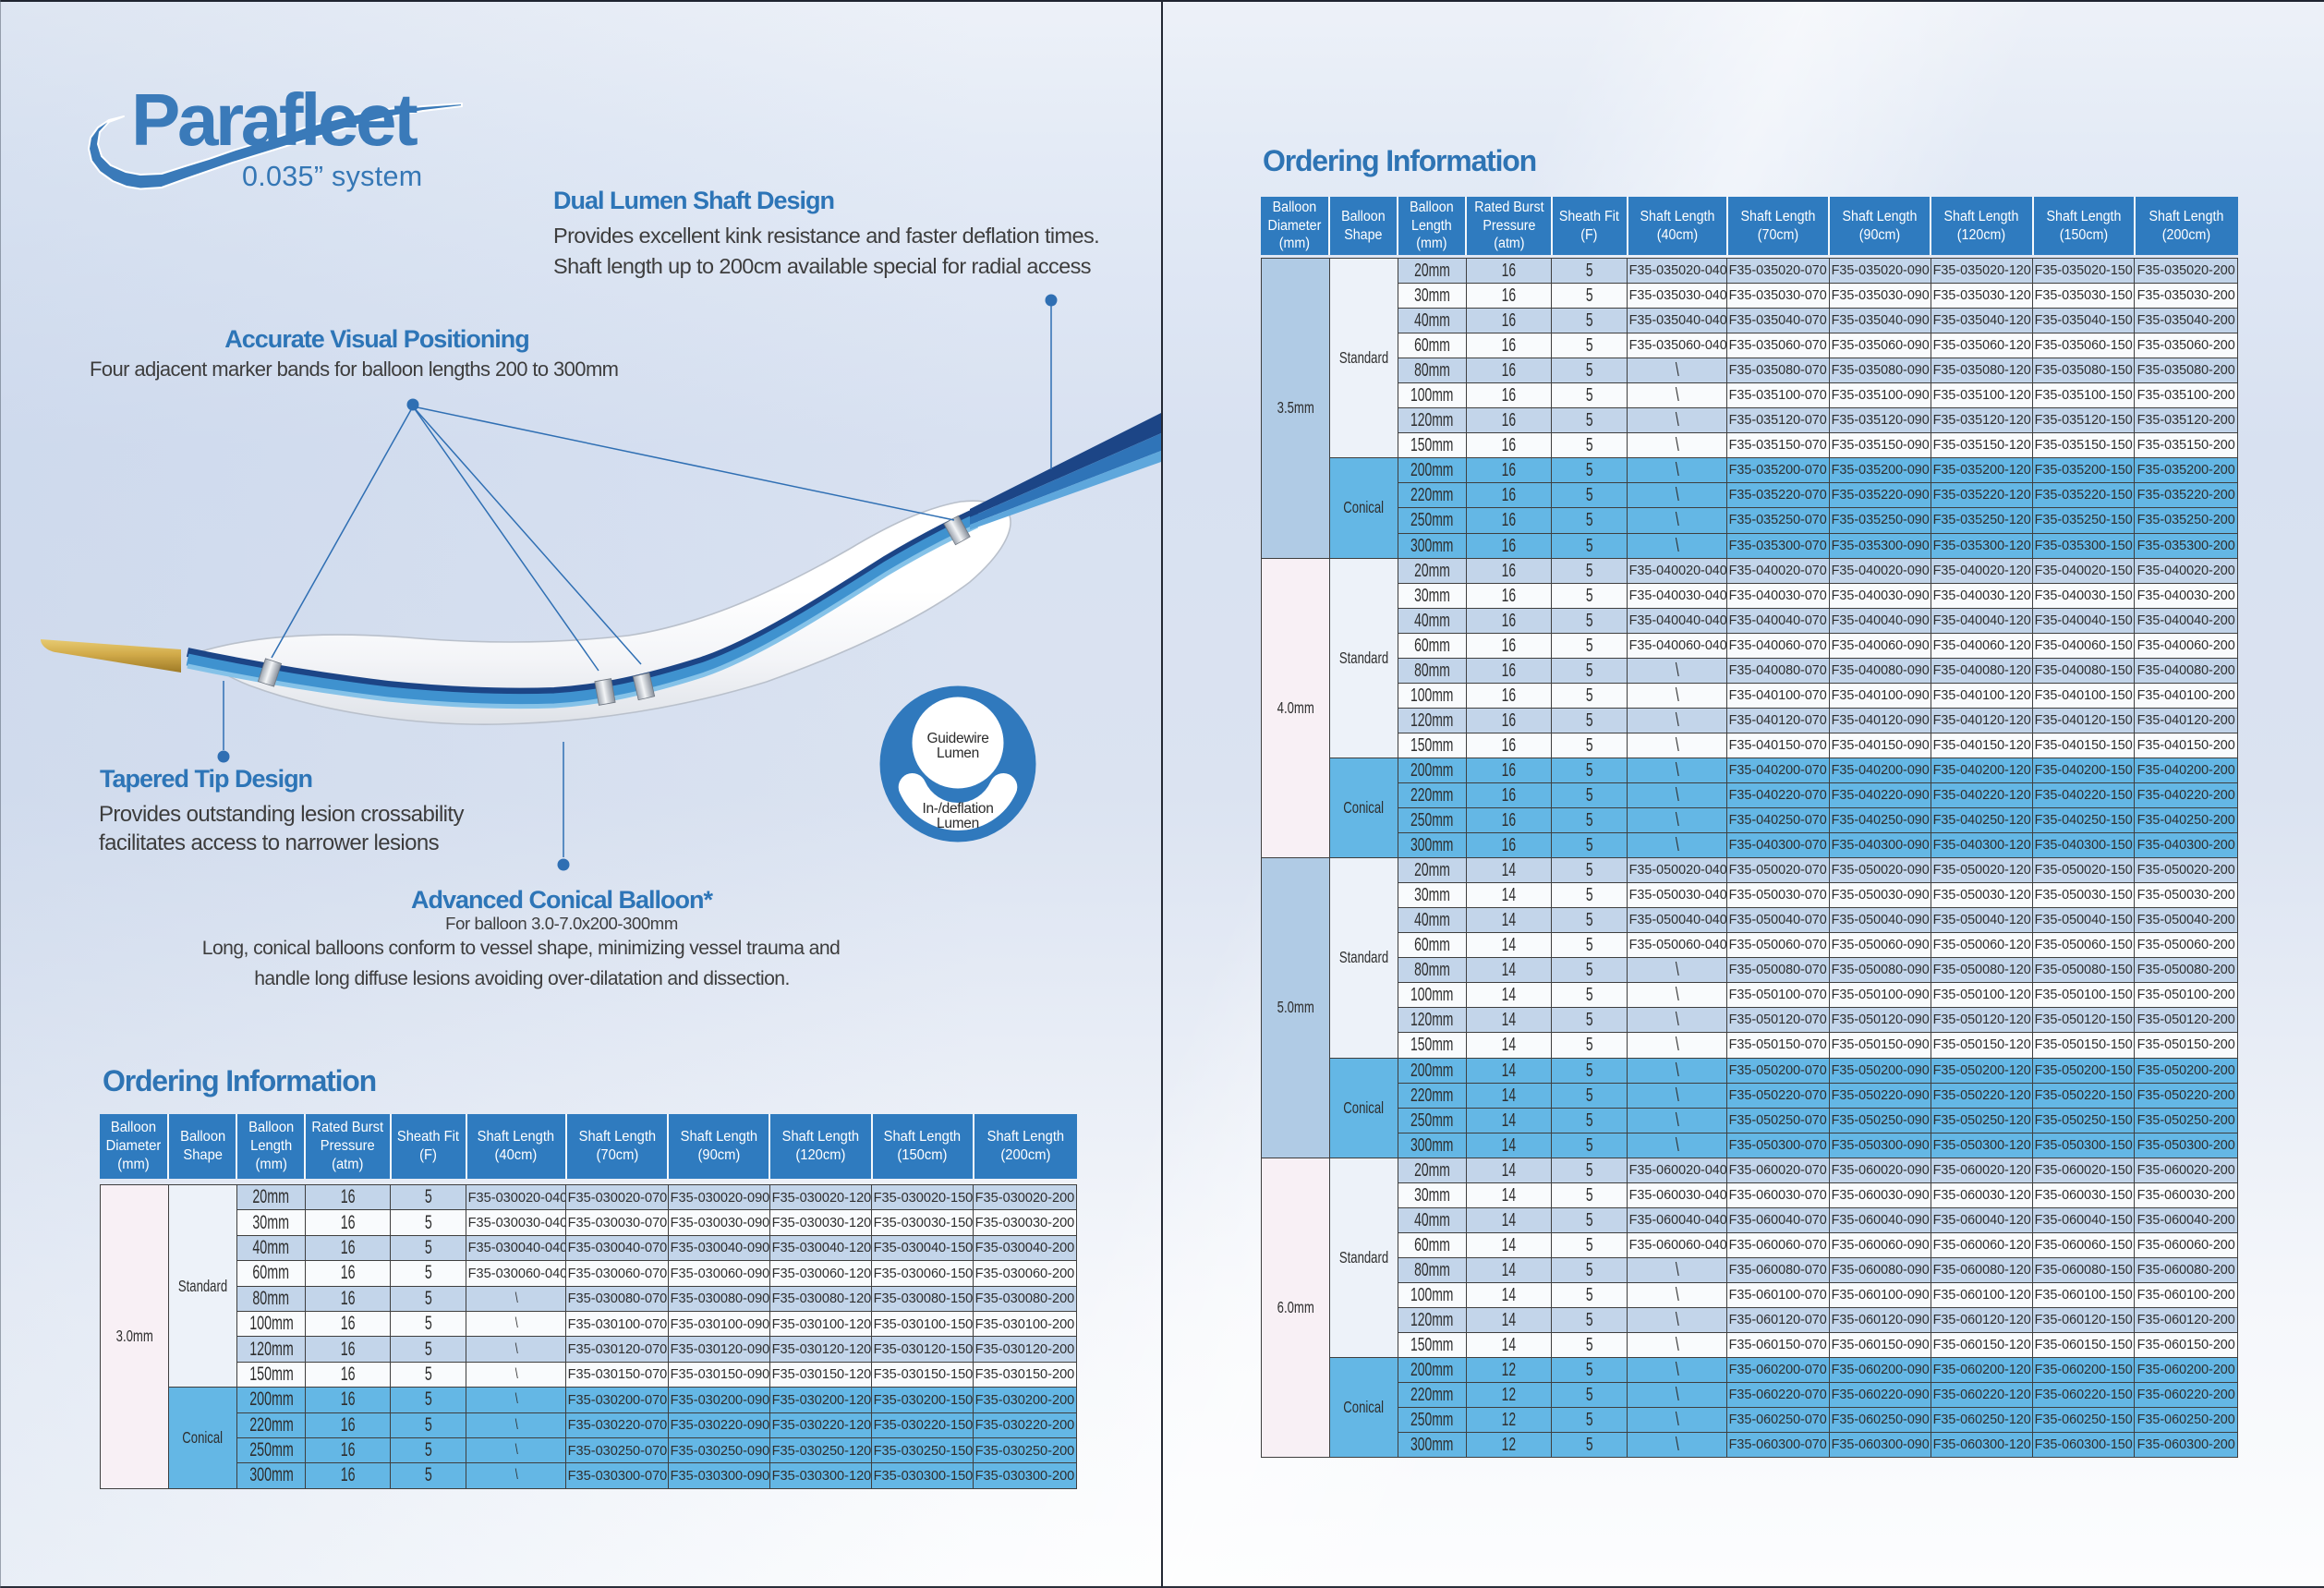 The height and width of the screenshot is (1588, 2324). What do you see at coordinates (957, 738) in the screenshot?
I see `svg-text: Guidewire` at bounding box center [957, 738].